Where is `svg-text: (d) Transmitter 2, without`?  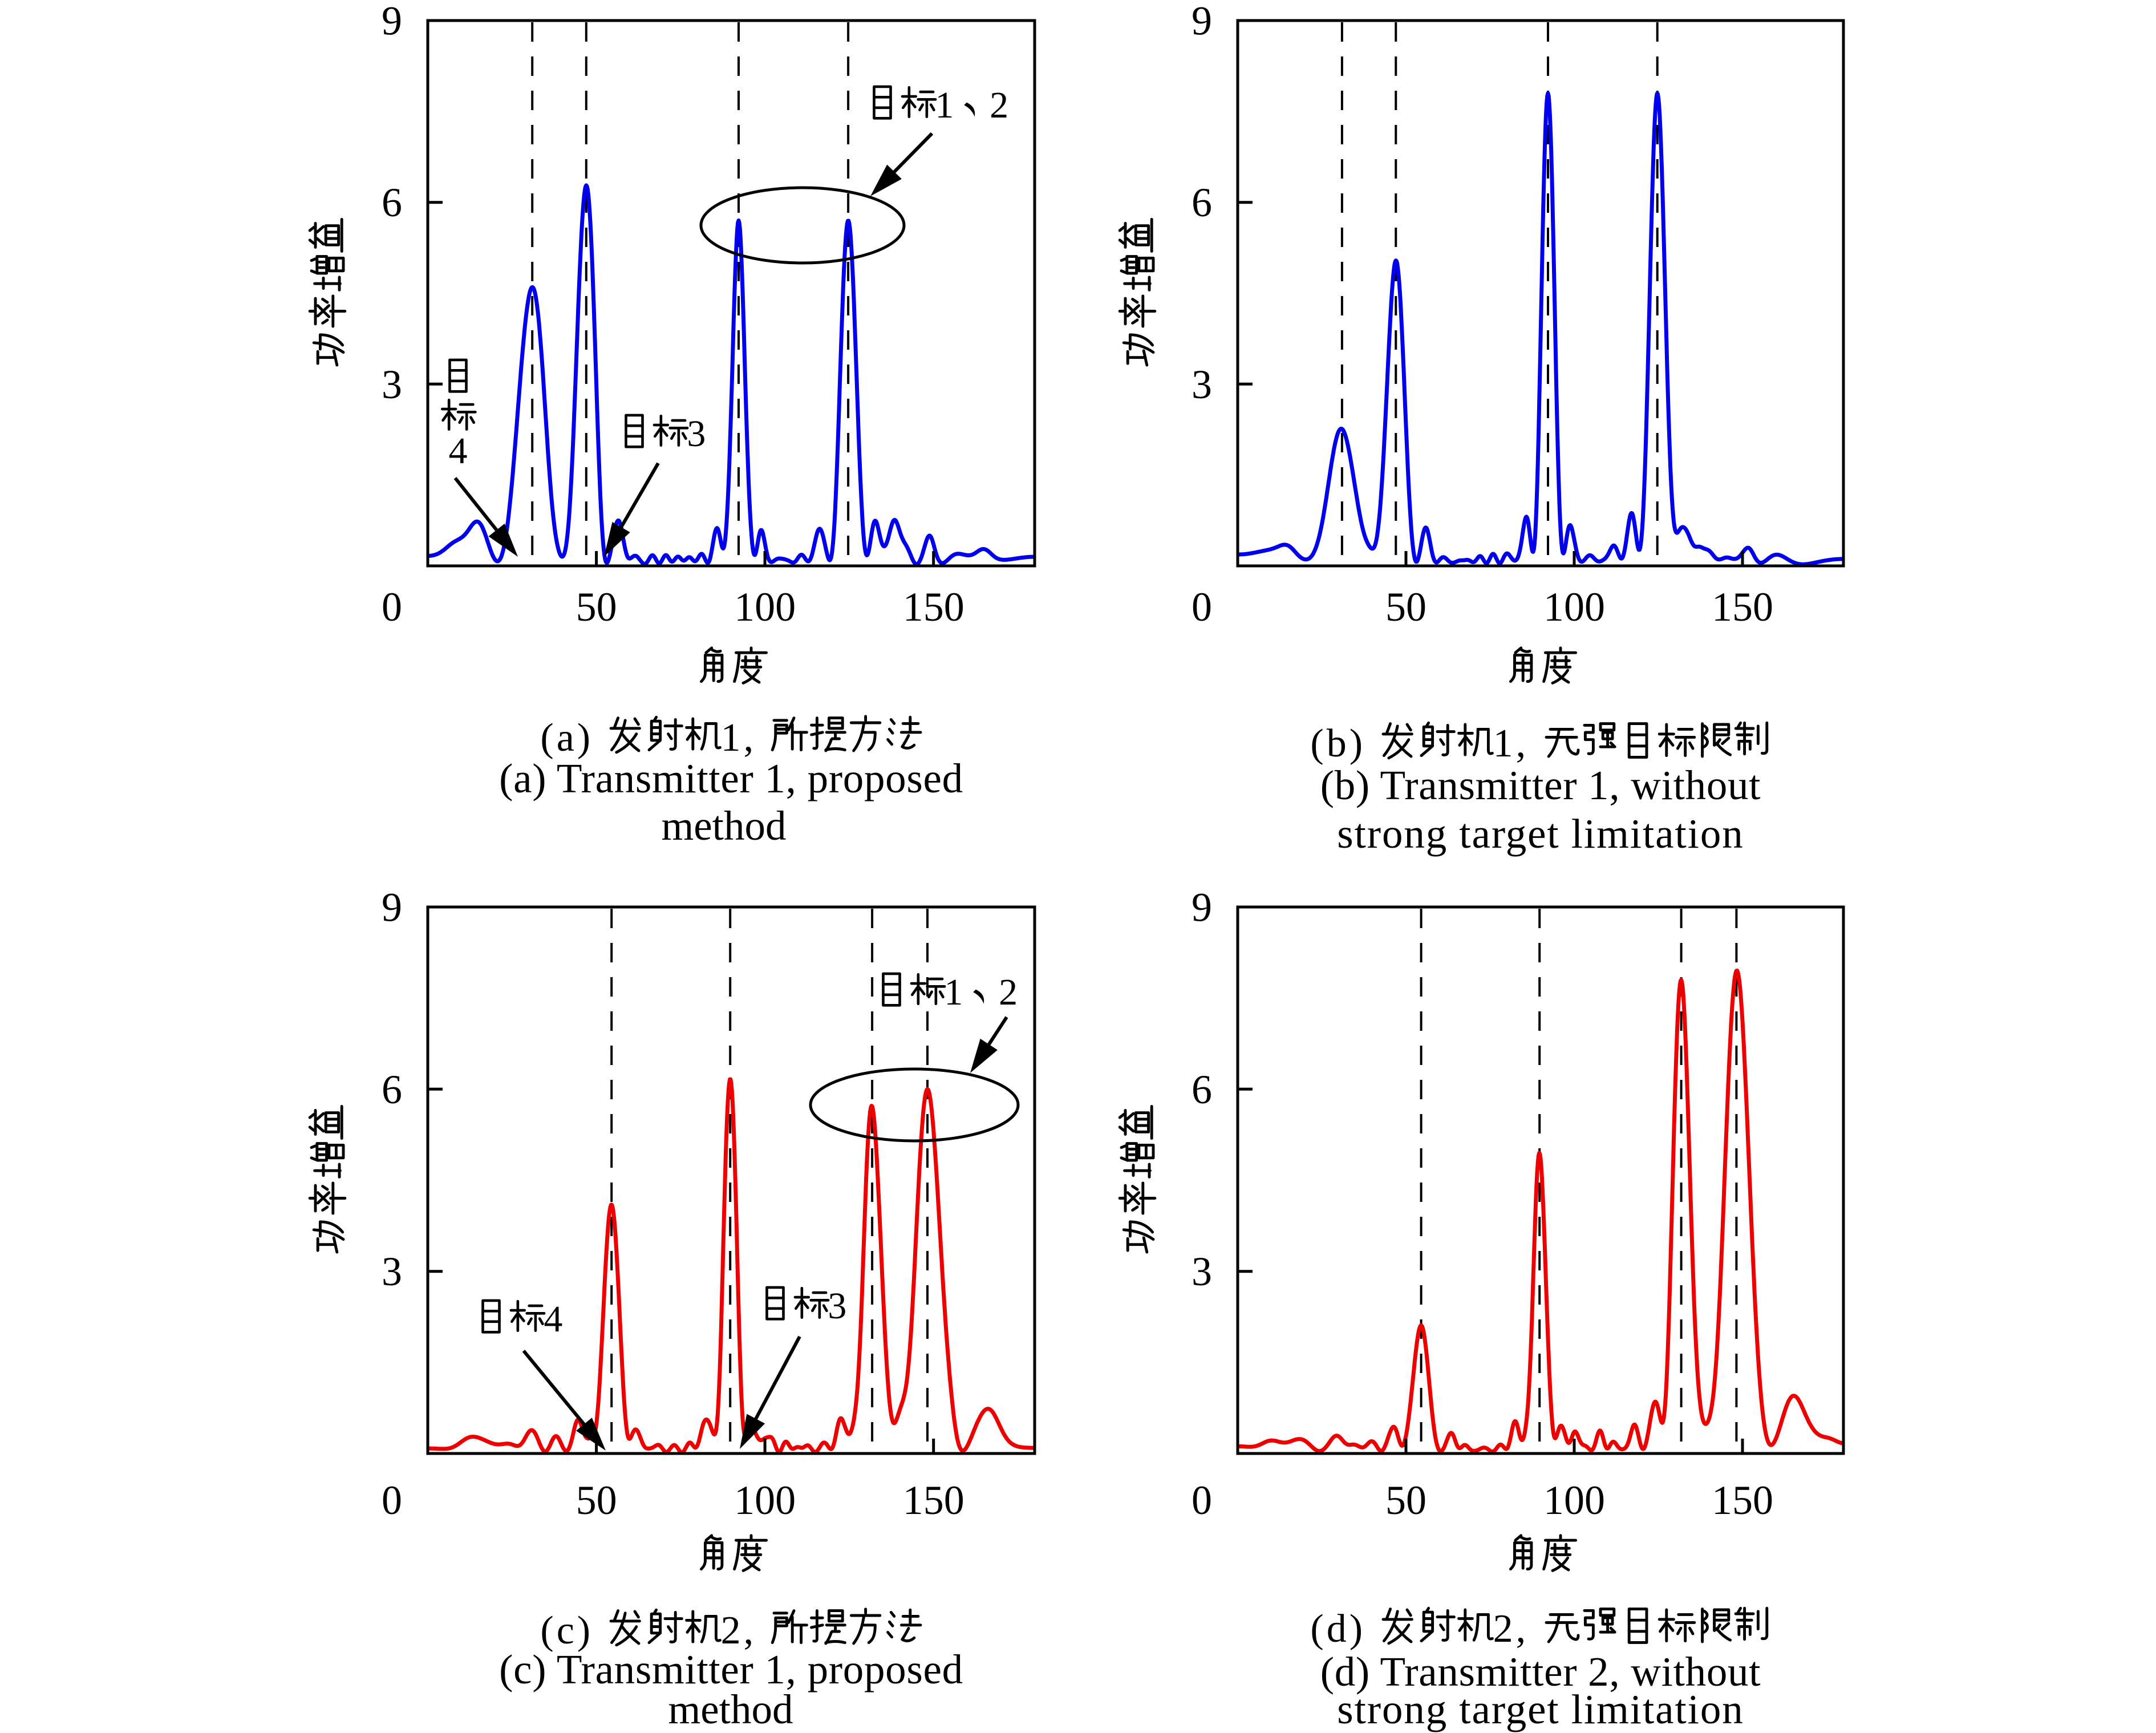
svg-text: (d) Transmitter 2, without is located at coordinates (1540, 1672).